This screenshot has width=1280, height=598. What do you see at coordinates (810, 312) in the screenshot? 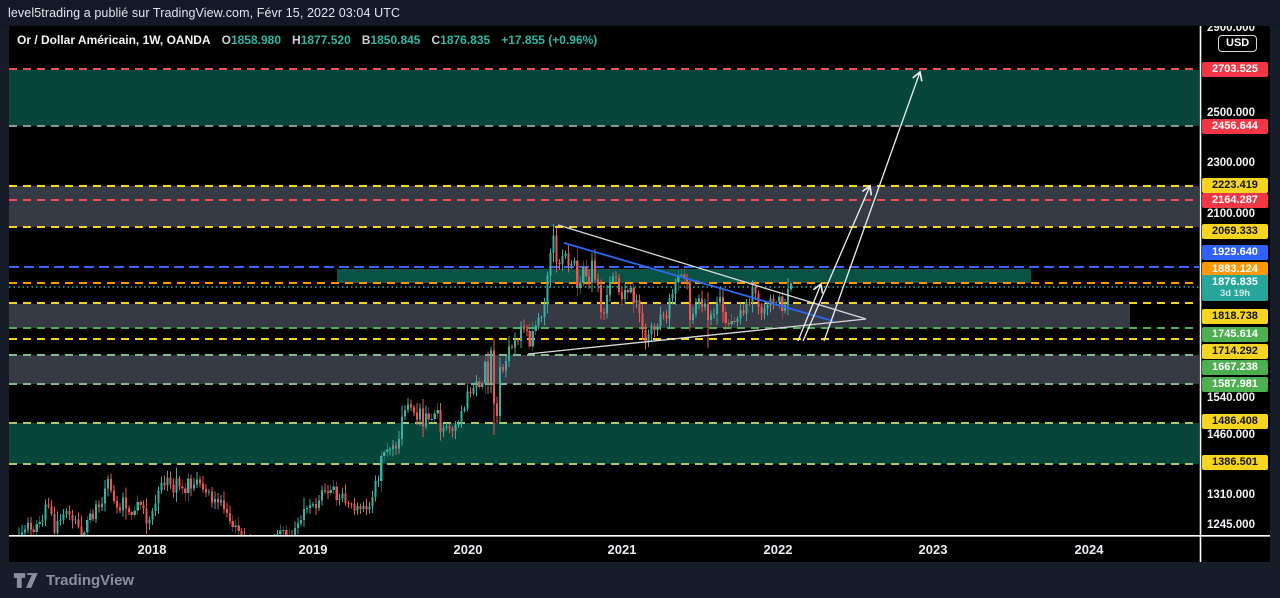
I see `arrow-projection-short` at bounding box center [810, 312].